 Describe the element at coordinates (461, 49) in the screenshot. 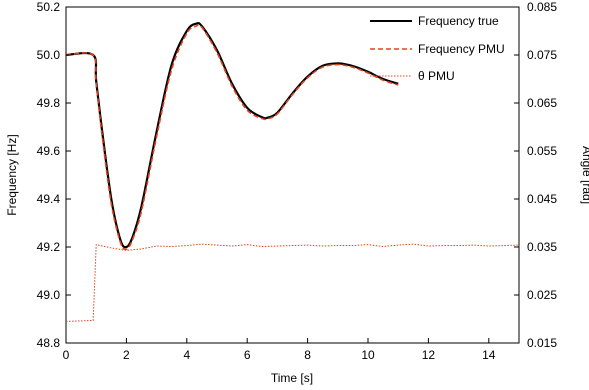

I see `legend-label-frequency-pmu: Frequency PMU` at that location.